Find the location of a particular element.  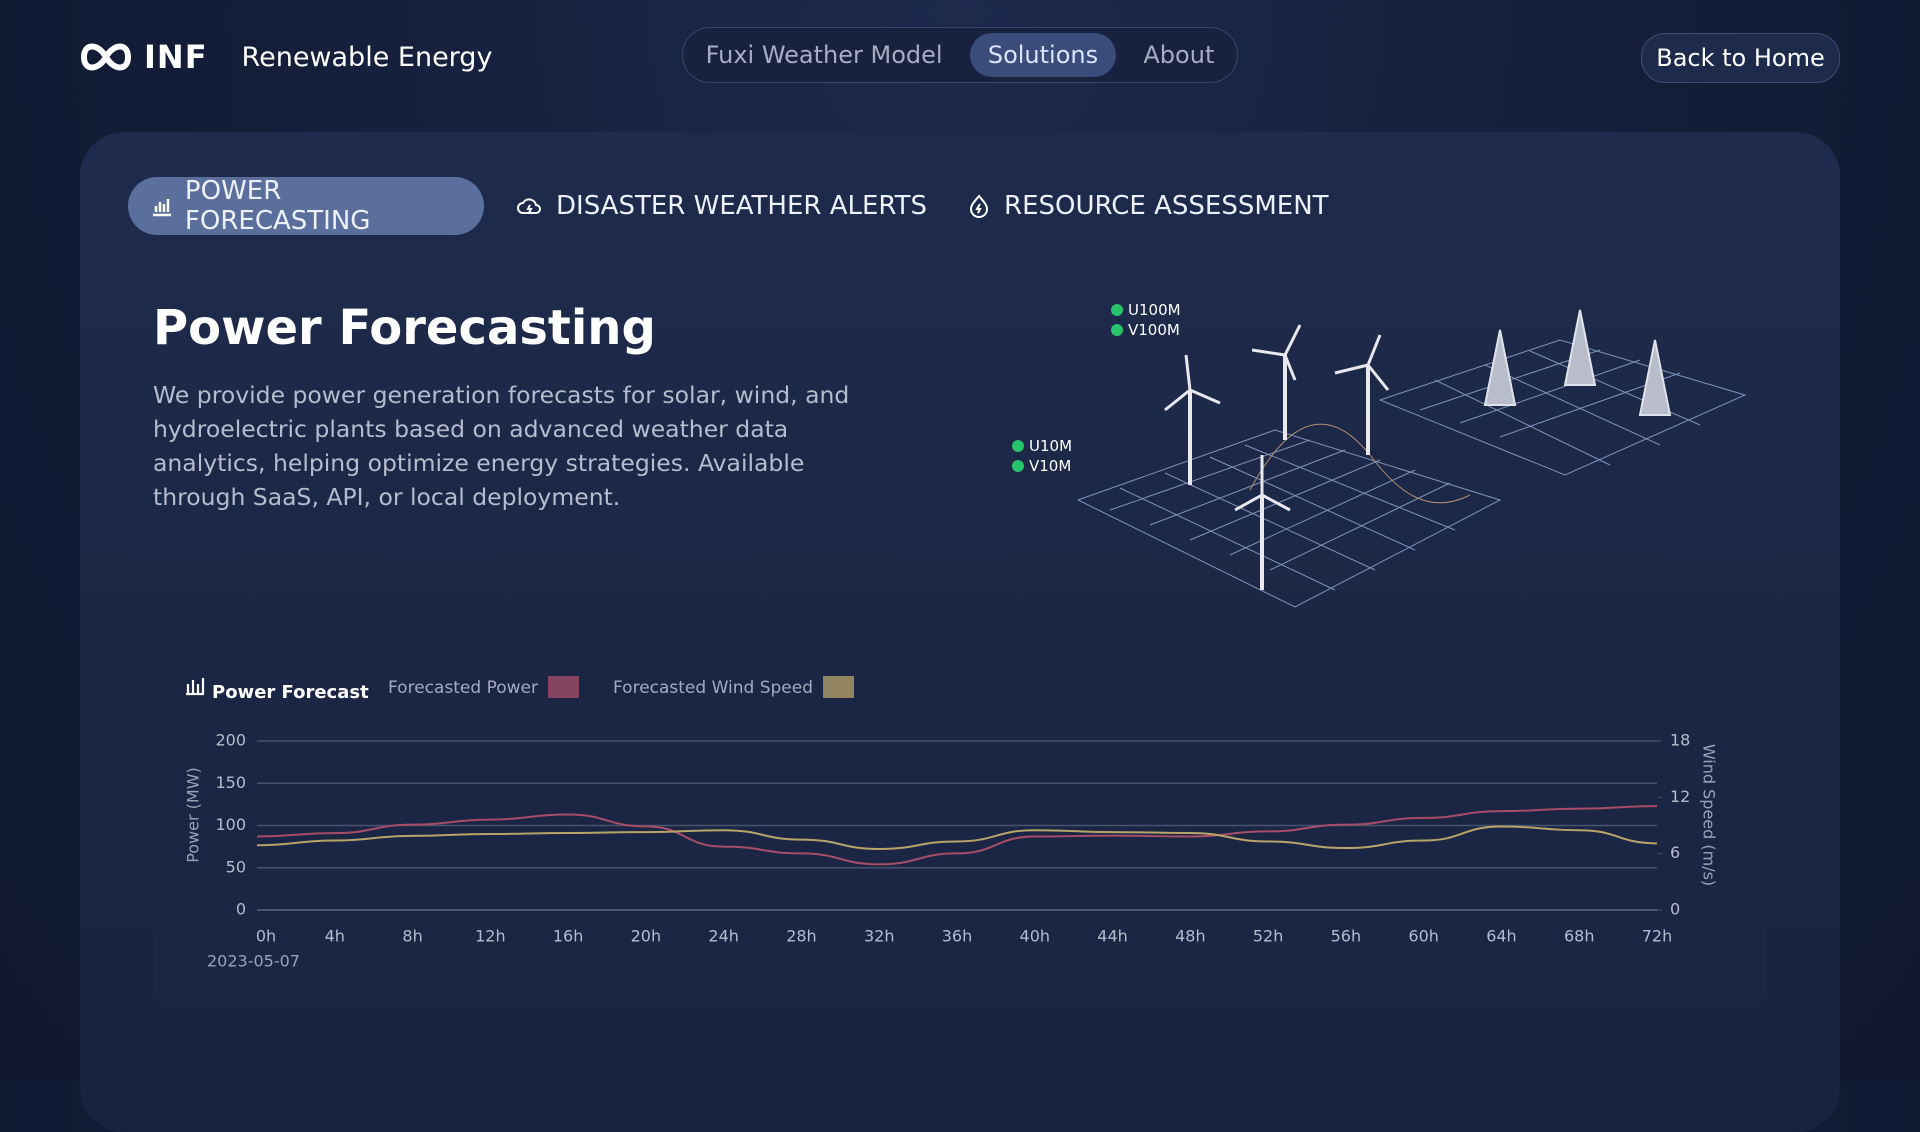

x-tick-label: 44h is located at coordinates (1112, 936).